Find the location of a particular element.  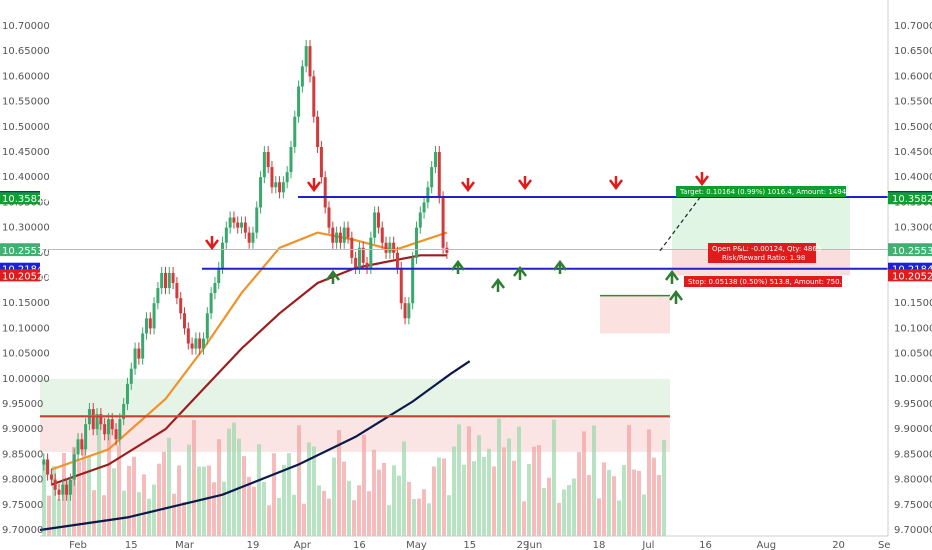

x-tick: Jun is located at coordinates (534, 545).